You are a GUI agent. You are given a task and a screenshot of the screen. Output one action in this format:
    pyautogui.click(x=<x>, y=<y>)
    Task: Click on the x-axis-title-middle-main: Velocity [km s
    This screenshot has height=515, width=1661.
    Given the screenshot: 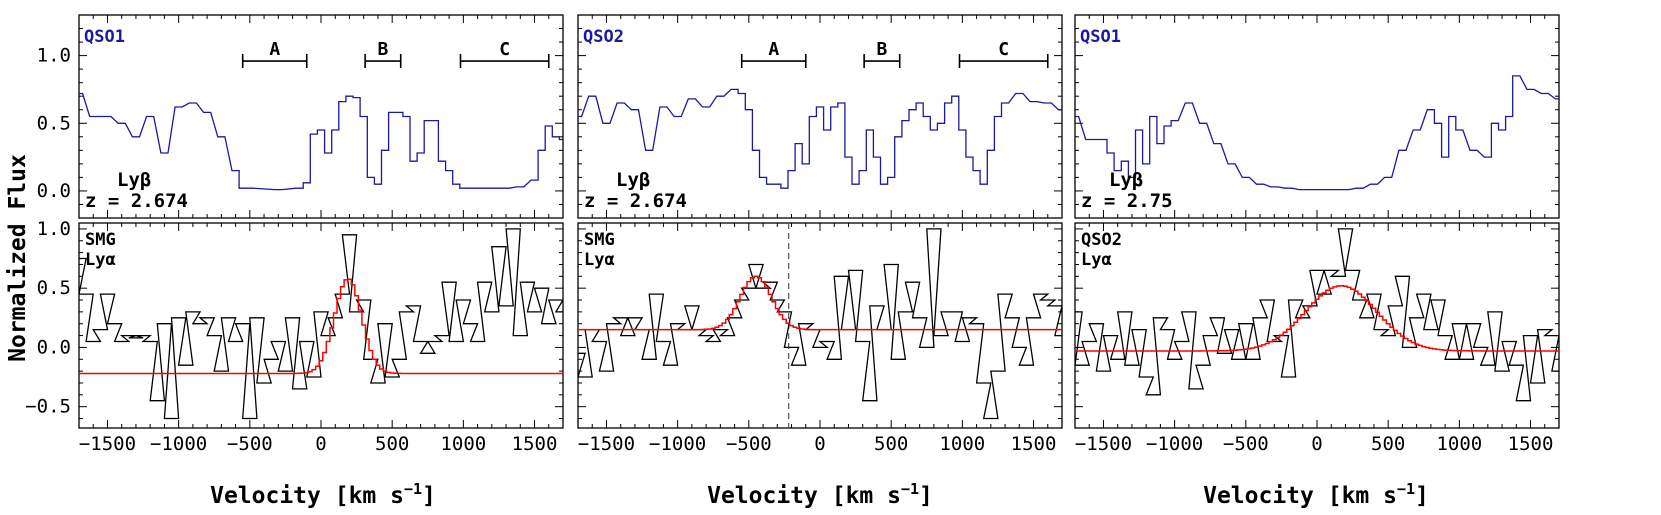 What is the action you would take?
    pyautogui.click(x=804, y=496)
    